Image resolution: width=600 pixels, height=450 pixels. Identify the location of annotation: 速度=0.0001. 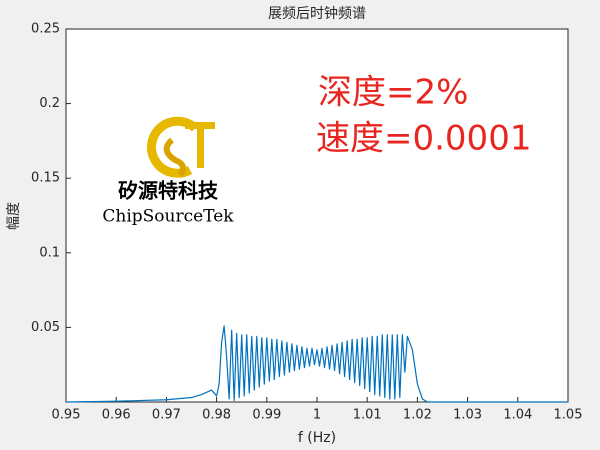
(423, 139).